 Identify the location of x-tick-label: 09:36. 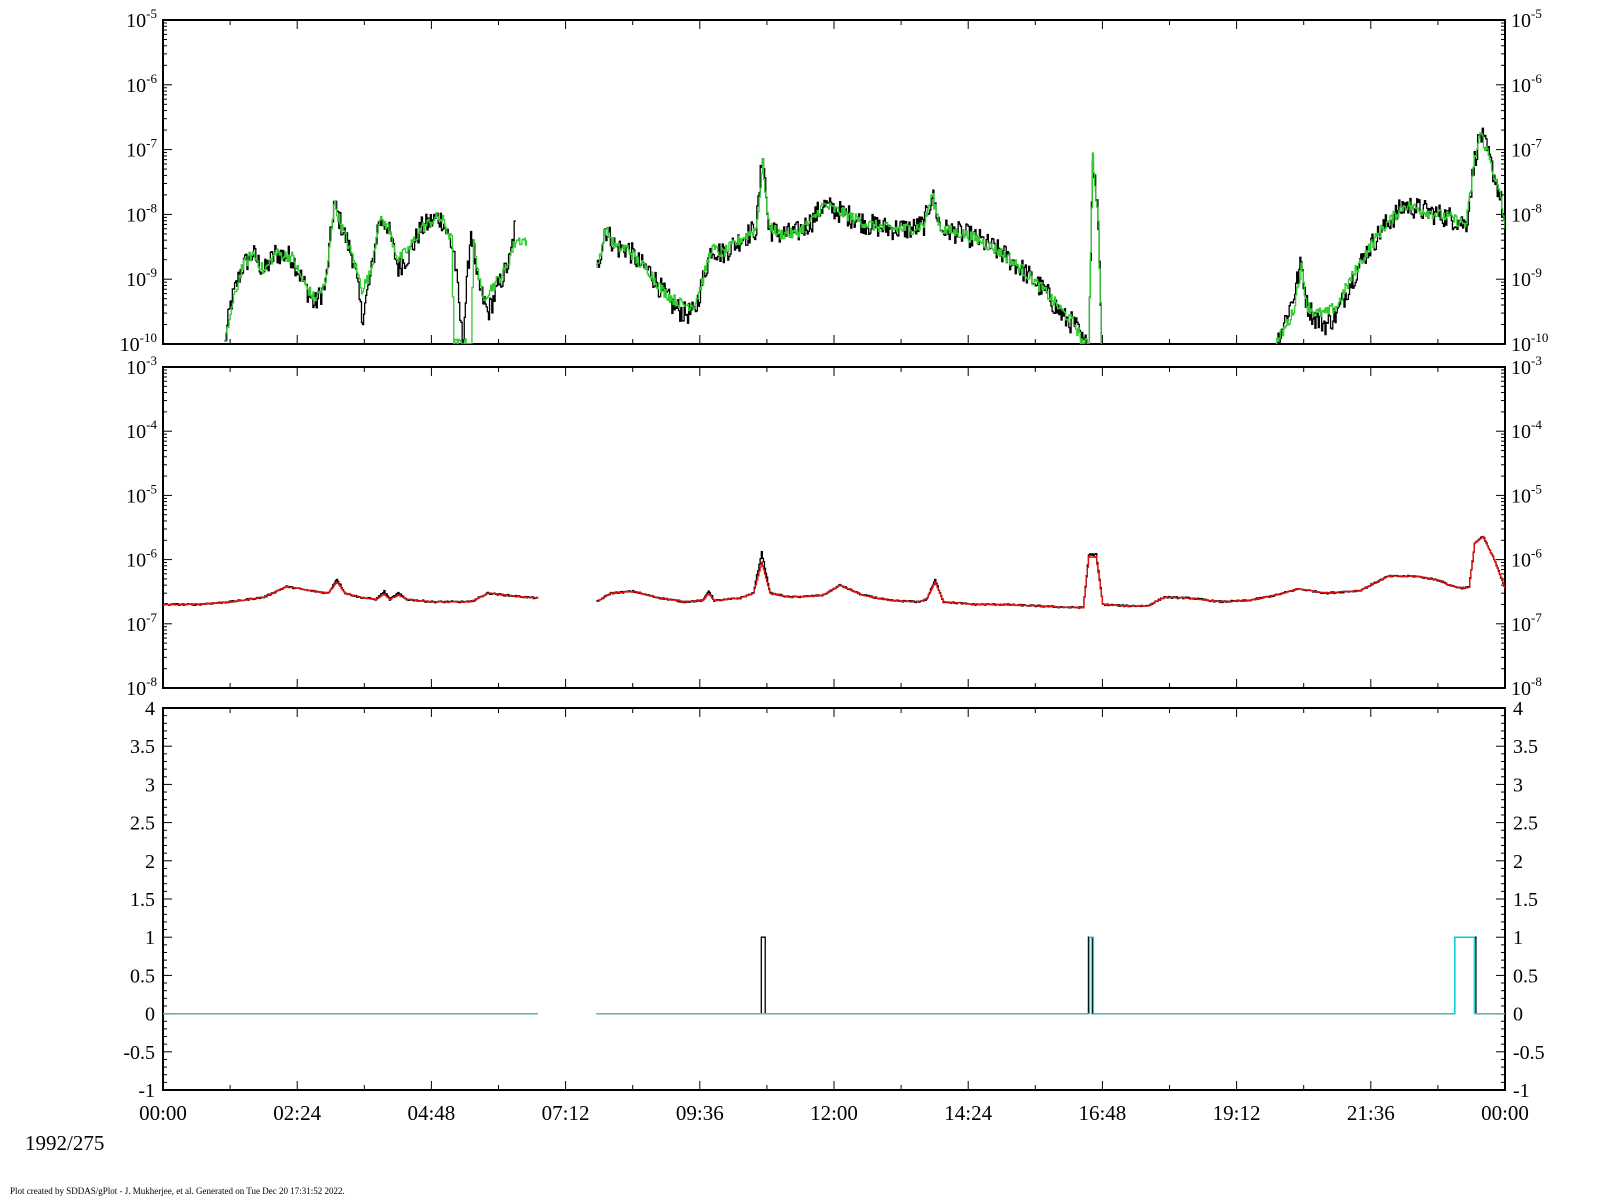
(700, 1113).